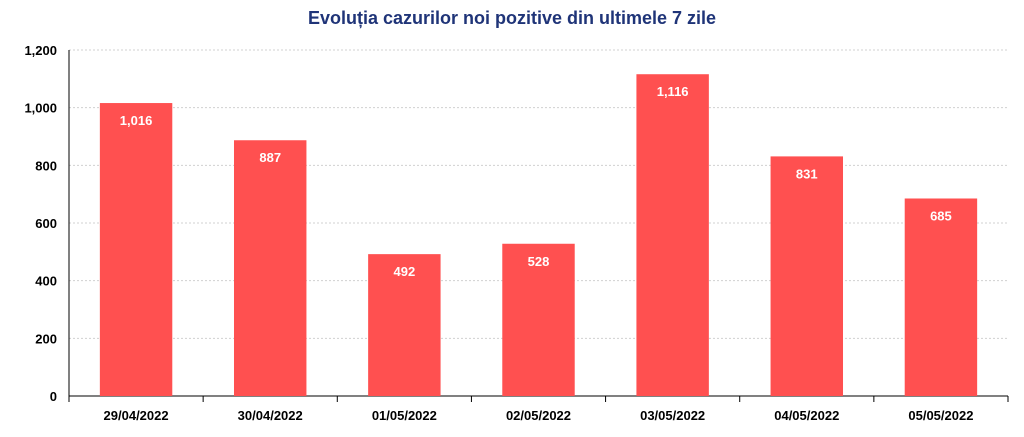 This screenshot has width=1024, height=437. I want to click on data-label: 1,016, so click(136, 120).